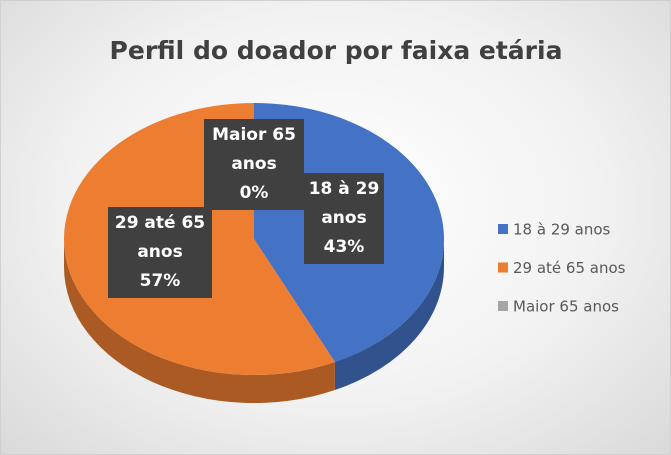  What do you see at coordinates (566, 307) in the screenshot?
I see `legend-label: Maior 65 anos` at bounding box center [566, 307].